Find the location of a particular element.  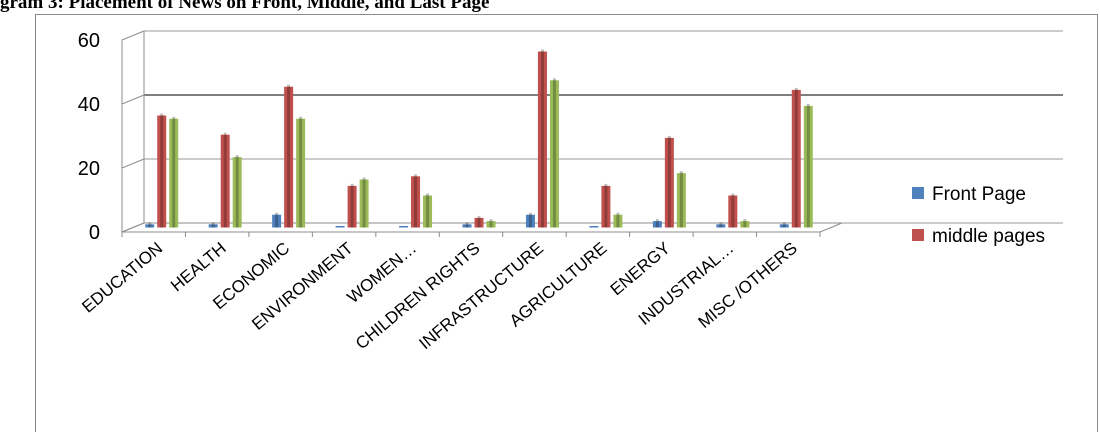

legend: Front Page middle pages is located at coordinates (978, 215).